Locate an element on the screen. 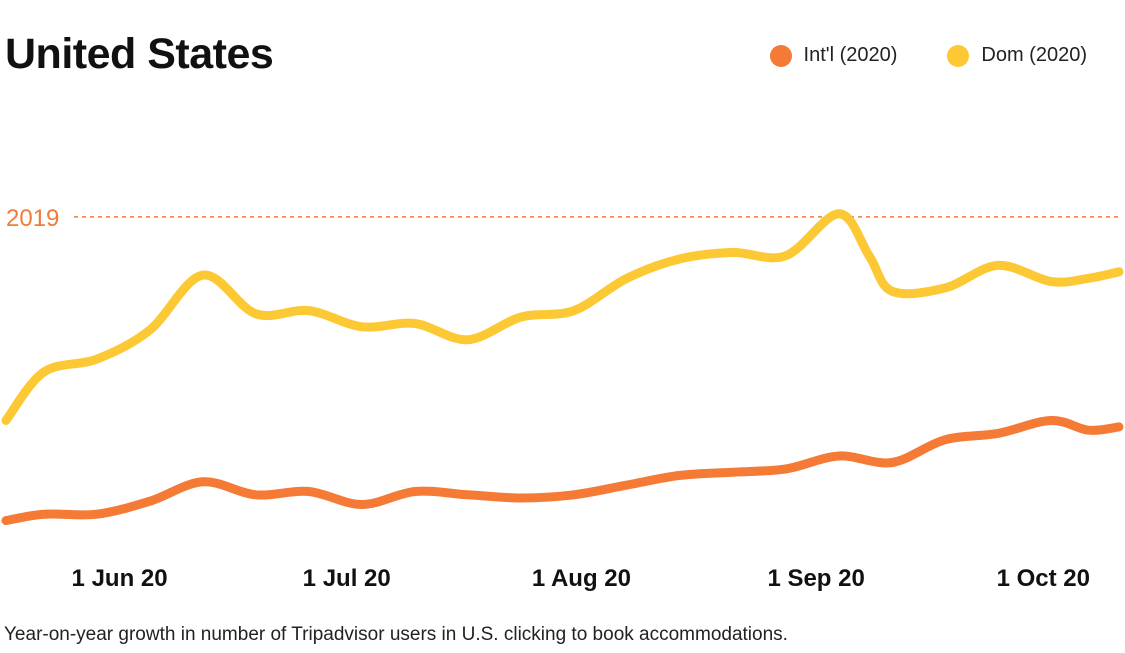  x-tick-label: 1 Jun 20 is located at coordinates (120, 578).